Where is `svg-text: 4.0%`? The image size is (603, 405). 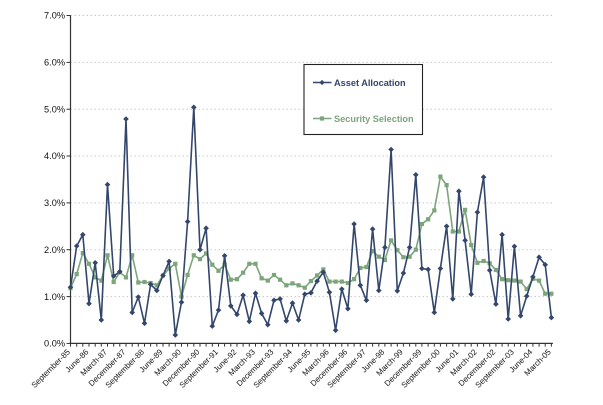 svg-text: 4.0% is located at coordinates (54, 156).